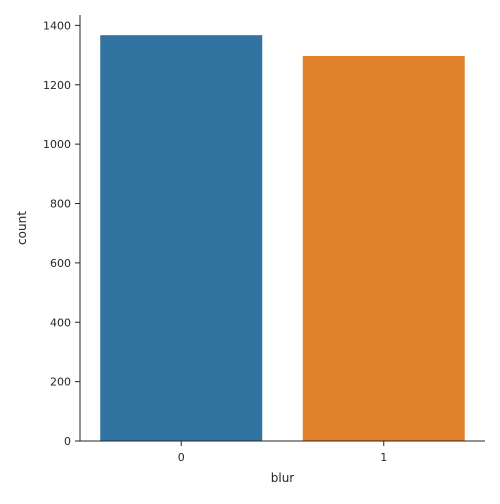  I want to click on y-tick-label: 800, so click(60, 204).